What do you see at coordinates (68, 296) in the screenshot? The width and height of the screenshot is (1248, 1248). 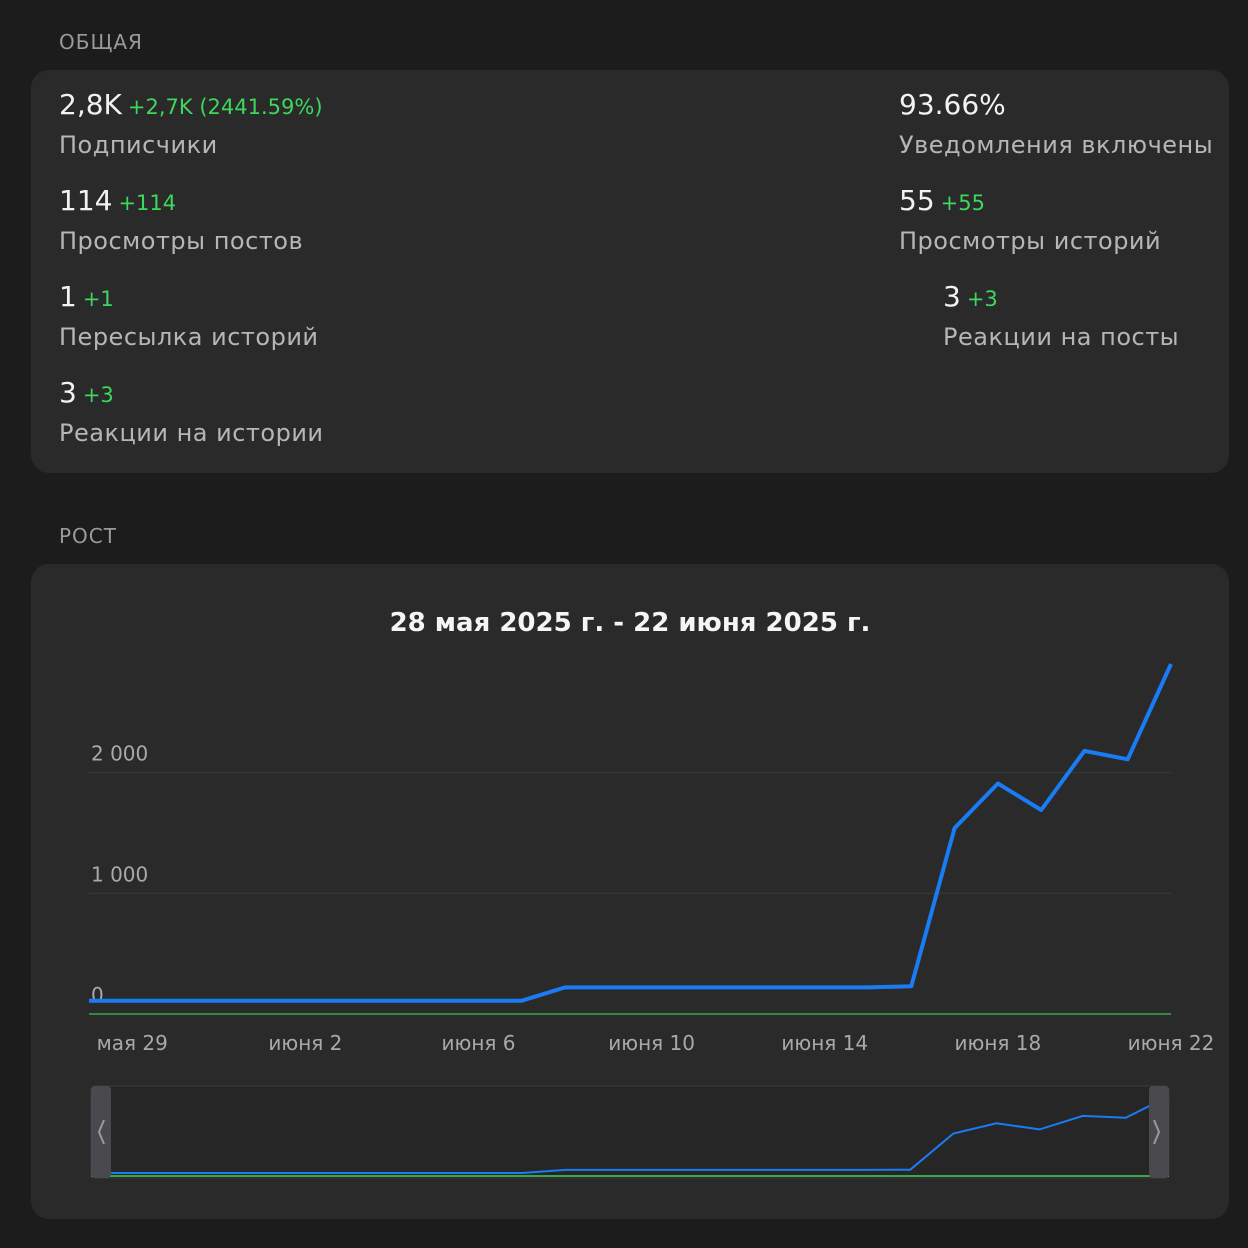 I see `stat-value: 1` at bounding box center [68, 296].